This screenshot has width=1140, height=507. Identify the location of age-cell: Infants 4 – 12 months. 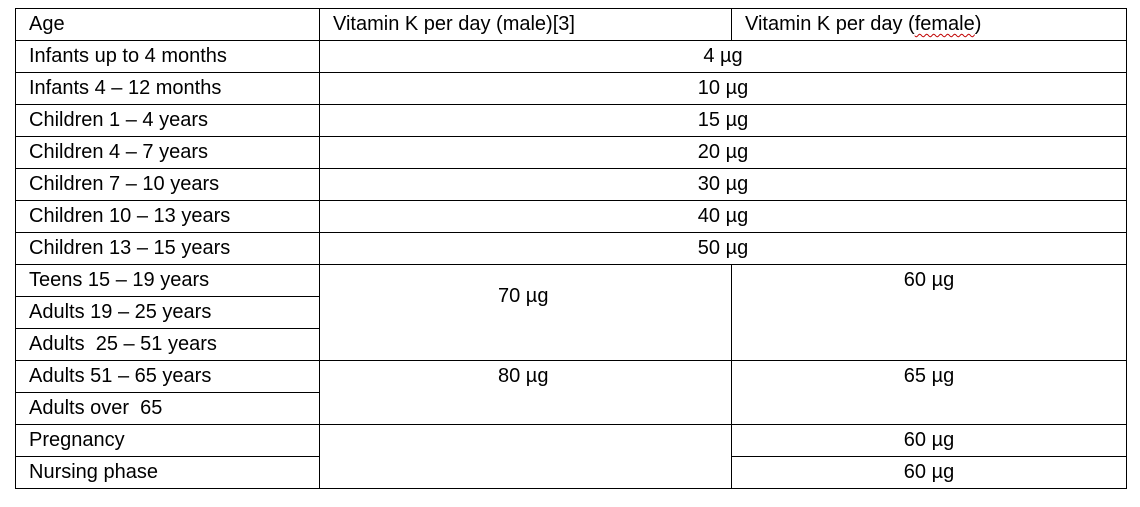
(167, 88).